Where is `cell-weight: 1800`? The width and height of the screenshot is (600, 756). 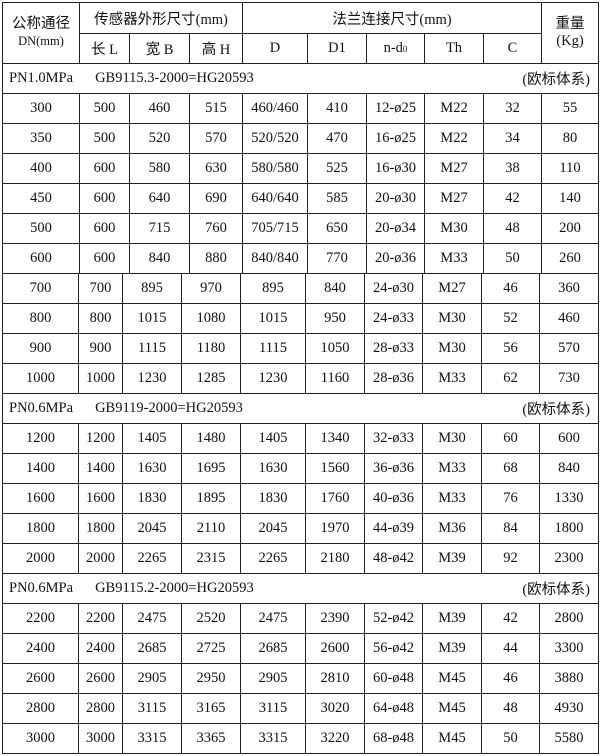
cell-weight: 1800 is located at coordinates (569, 529).